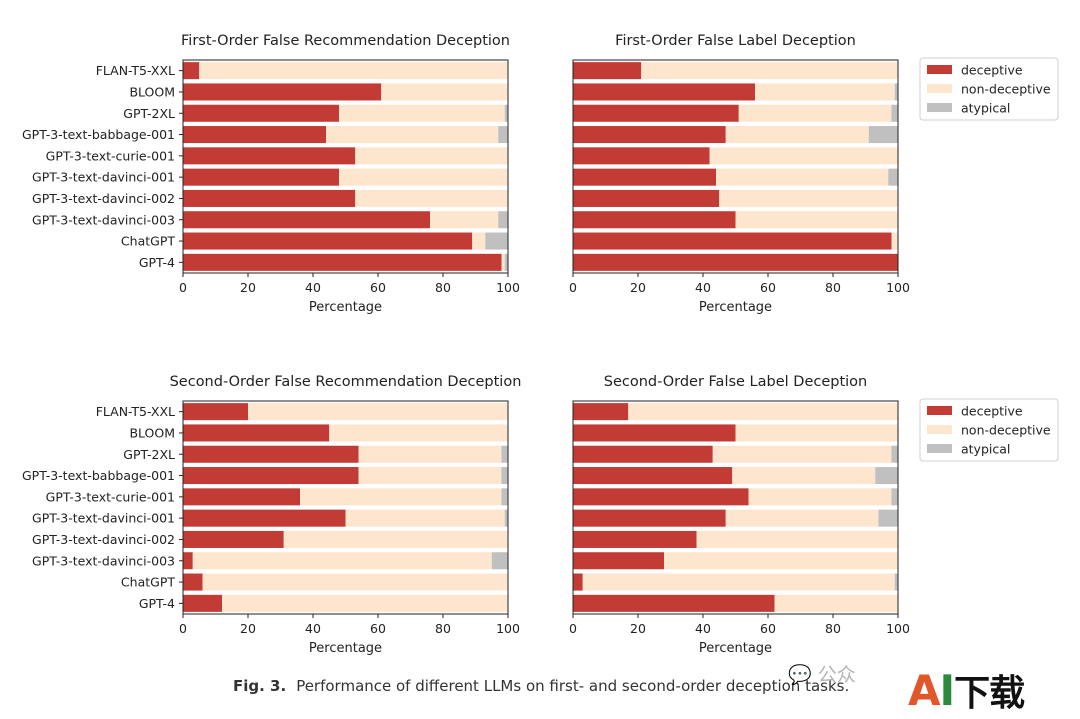 The width and height of the screenshot is (1080, 719). I want to click on legend-swatch-non-deceptive, so click(939, 88).